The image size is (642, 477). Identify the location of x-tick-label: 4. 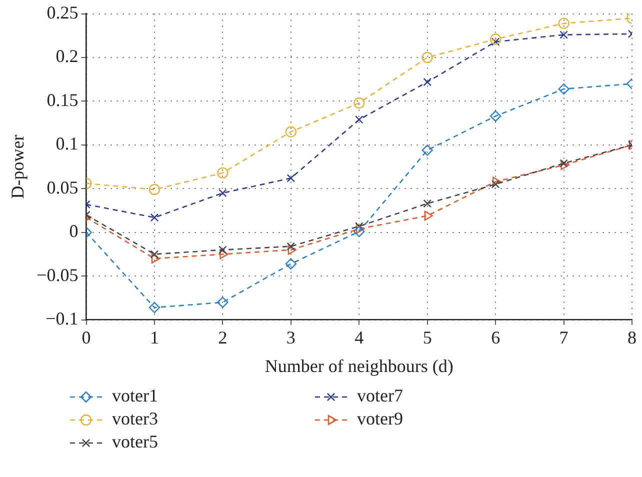
(359, 337).